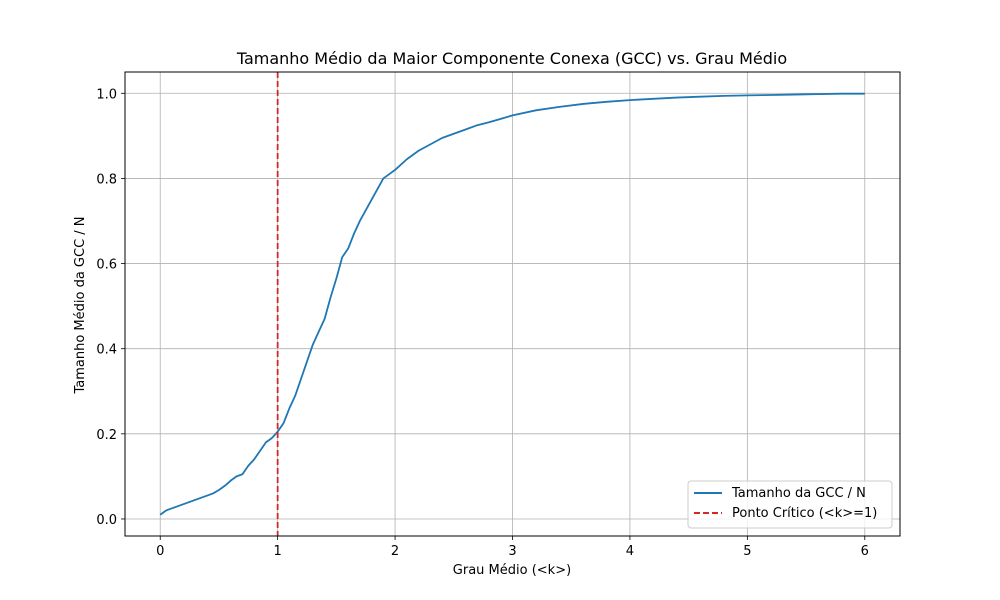  I want to click on x-axis-label: Grau Médio (<k>), so click(512, 570).